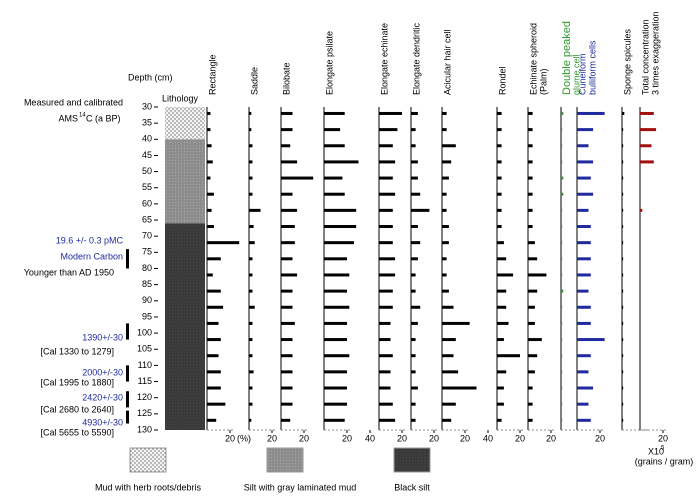 The height and width of the screenshot is (503, 700). Describe the element at coordinates (180, 98) in the screenshot. I see `lithology-label: Lithology` at that location.